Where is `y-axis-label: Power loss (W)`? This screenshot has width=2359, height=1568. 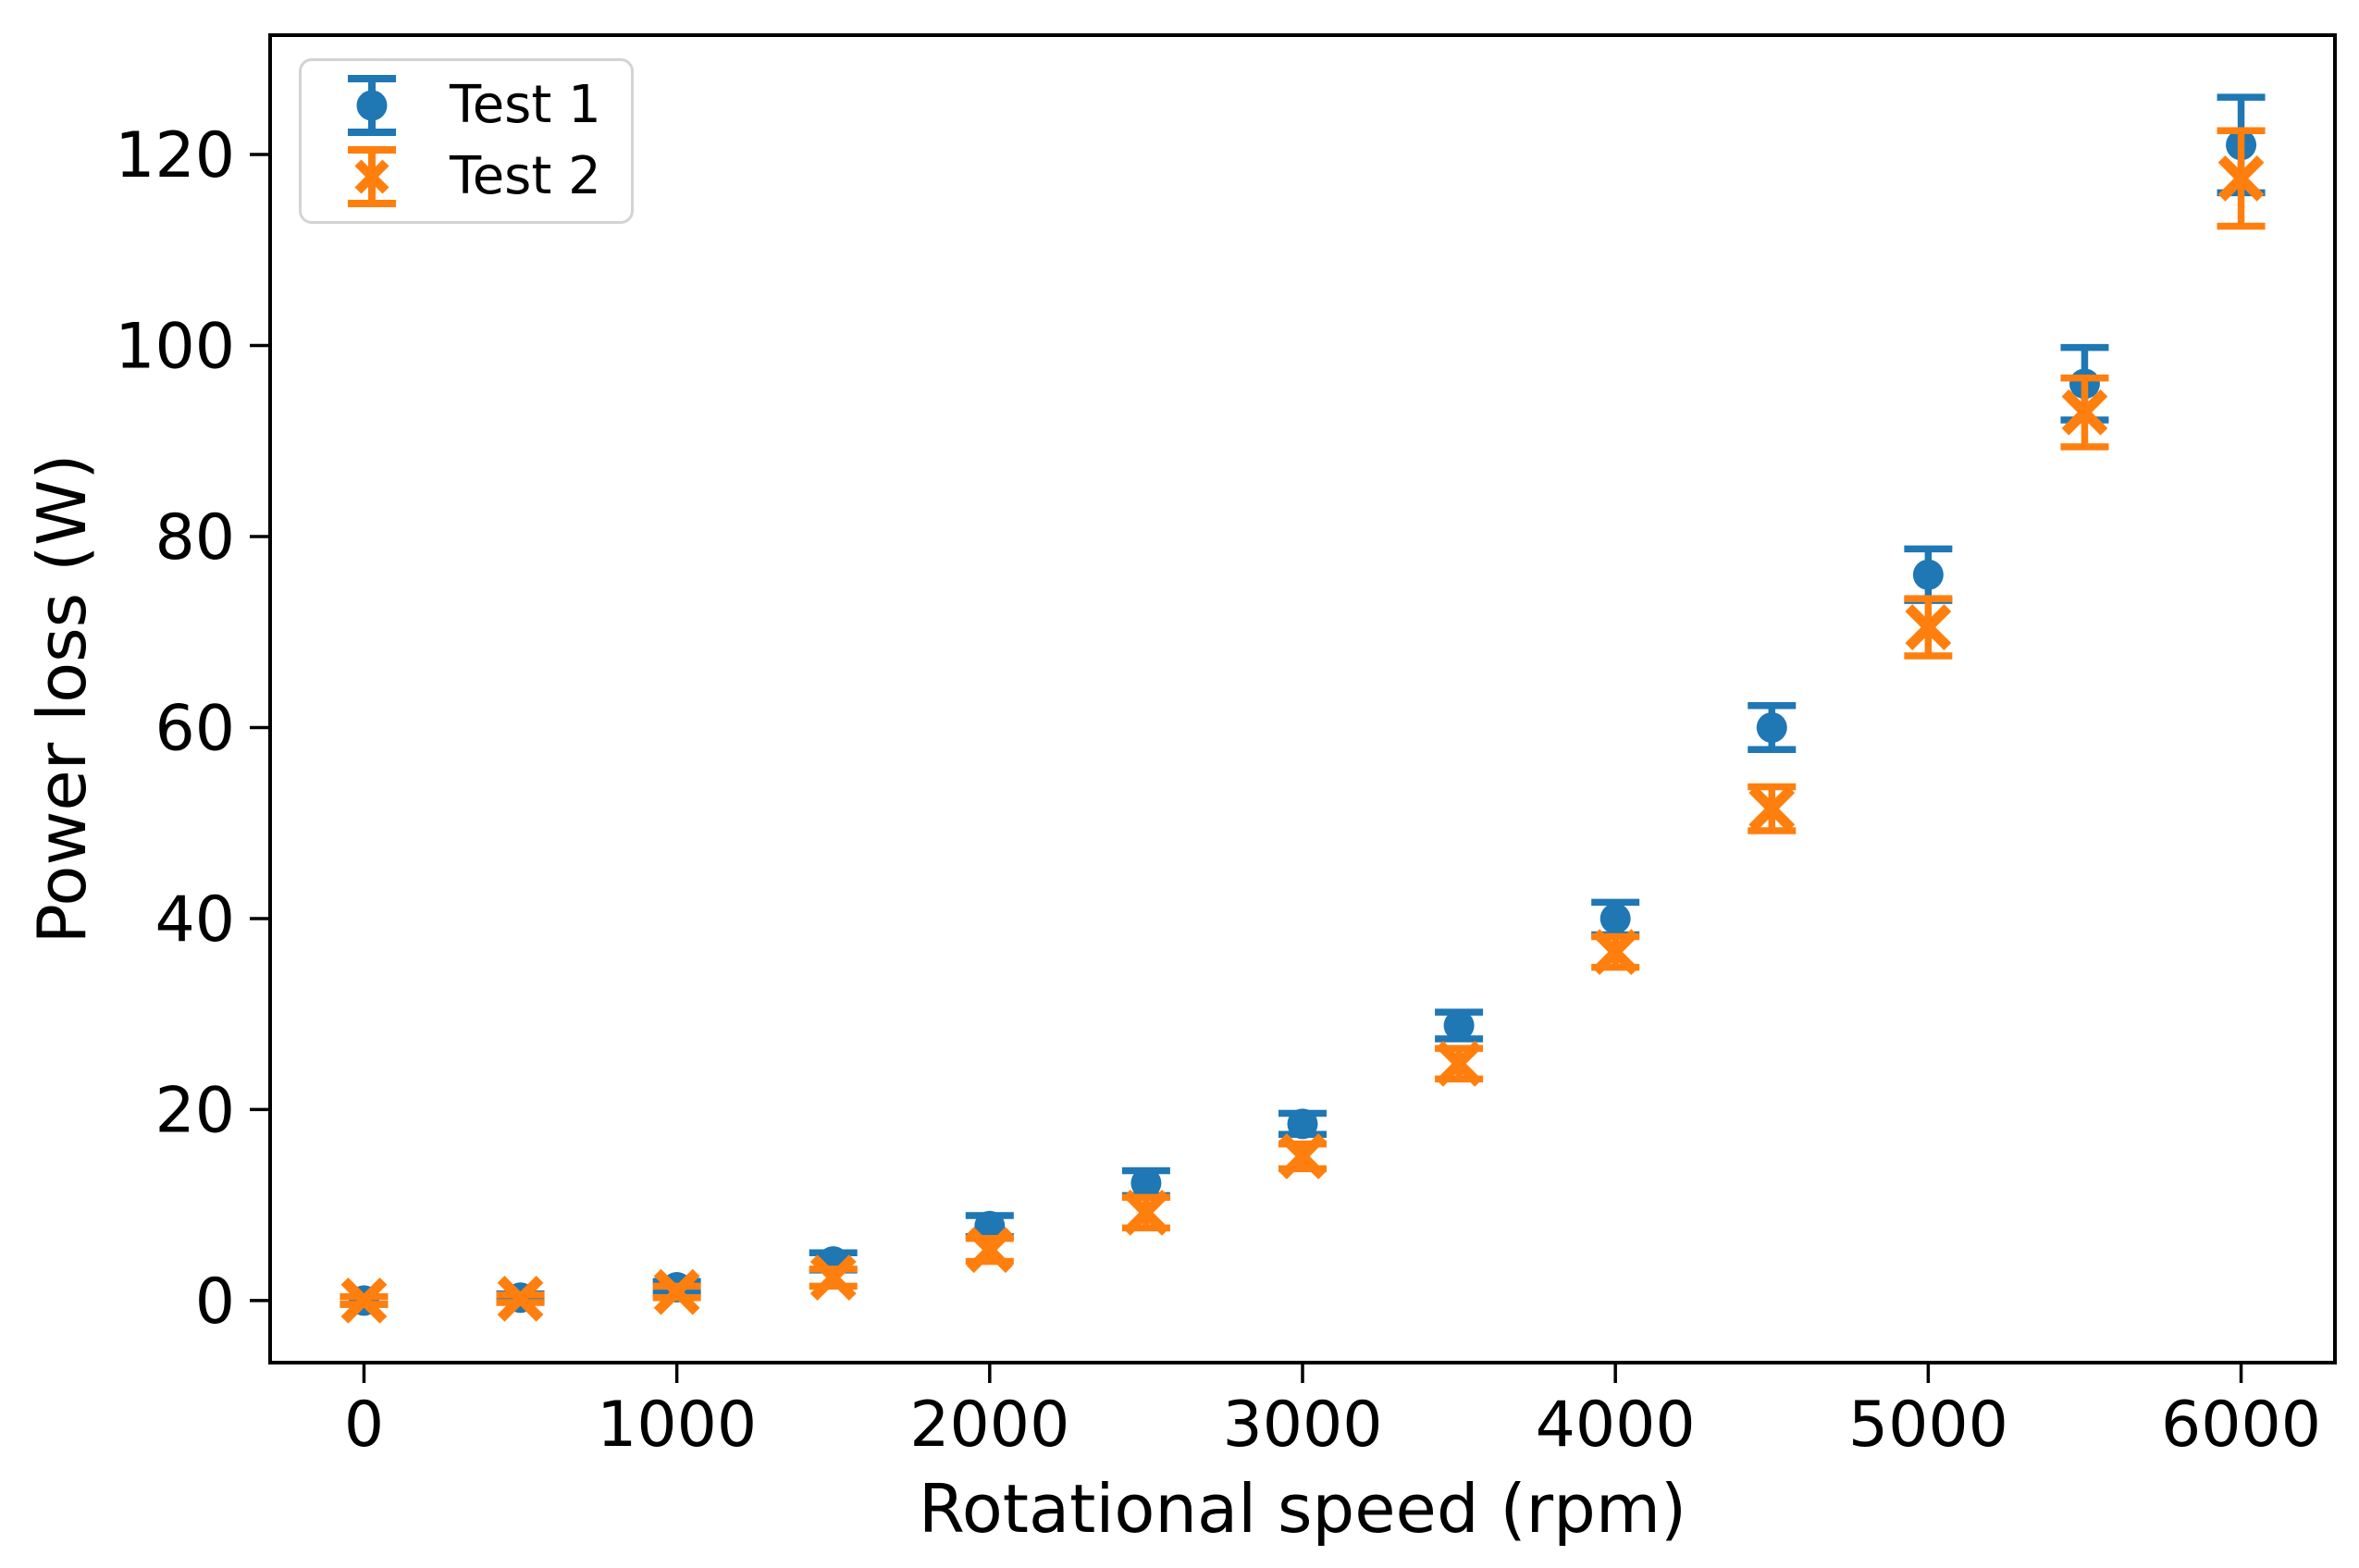 y-axis-label: Power loss (W) is located at coordinates (62, 699).